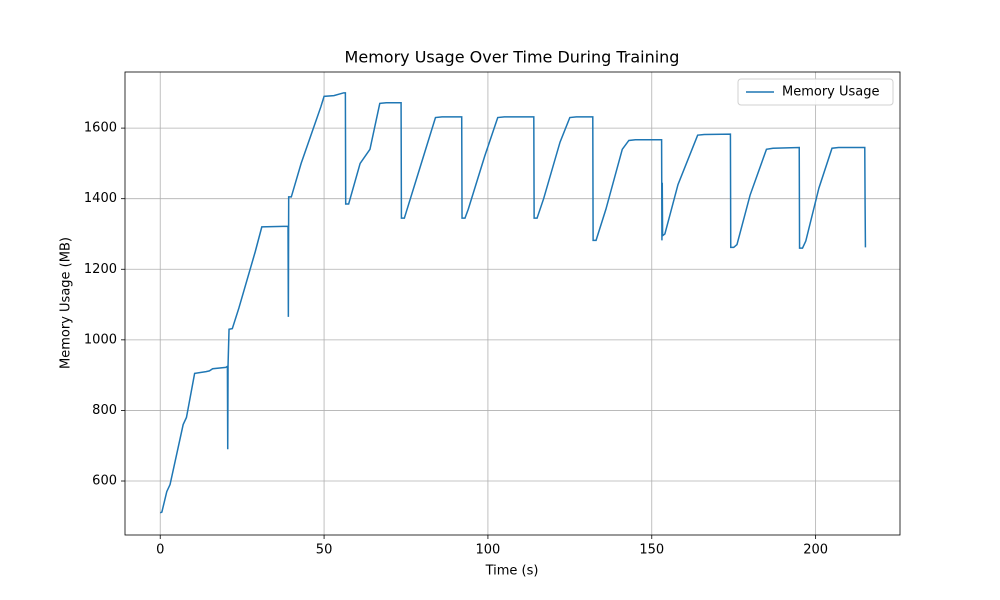 The height and width of the screenshot is (600, 1000). Describe the element at coordinates (160, 550) in the screenshot. I see `x-tick-label: 0` at that location.